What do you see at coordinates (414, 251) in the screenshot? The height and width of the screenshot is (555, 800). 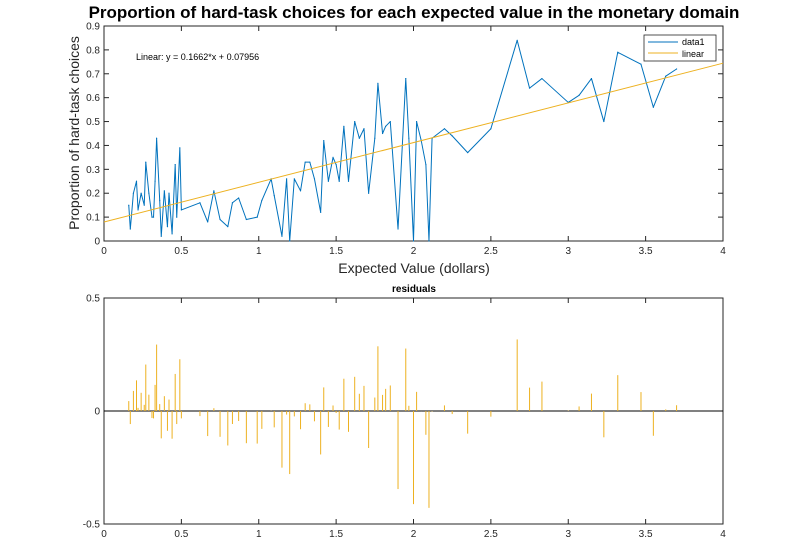 I see `top-x-tick-label: 2` at bounding box center [414, 251].